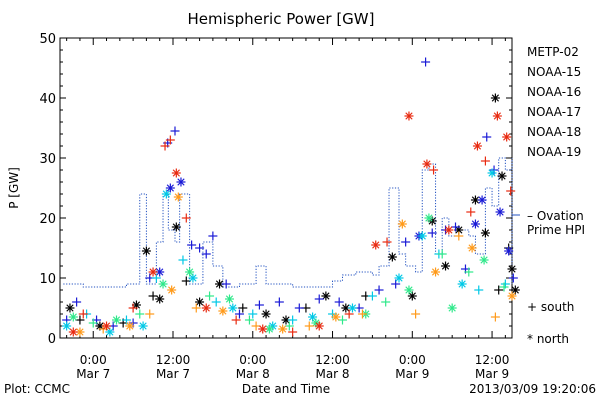 Image resolution: width=600 pixels, height=400 pixels. I want to click on y-tick-label: 0, so click(52, 339).